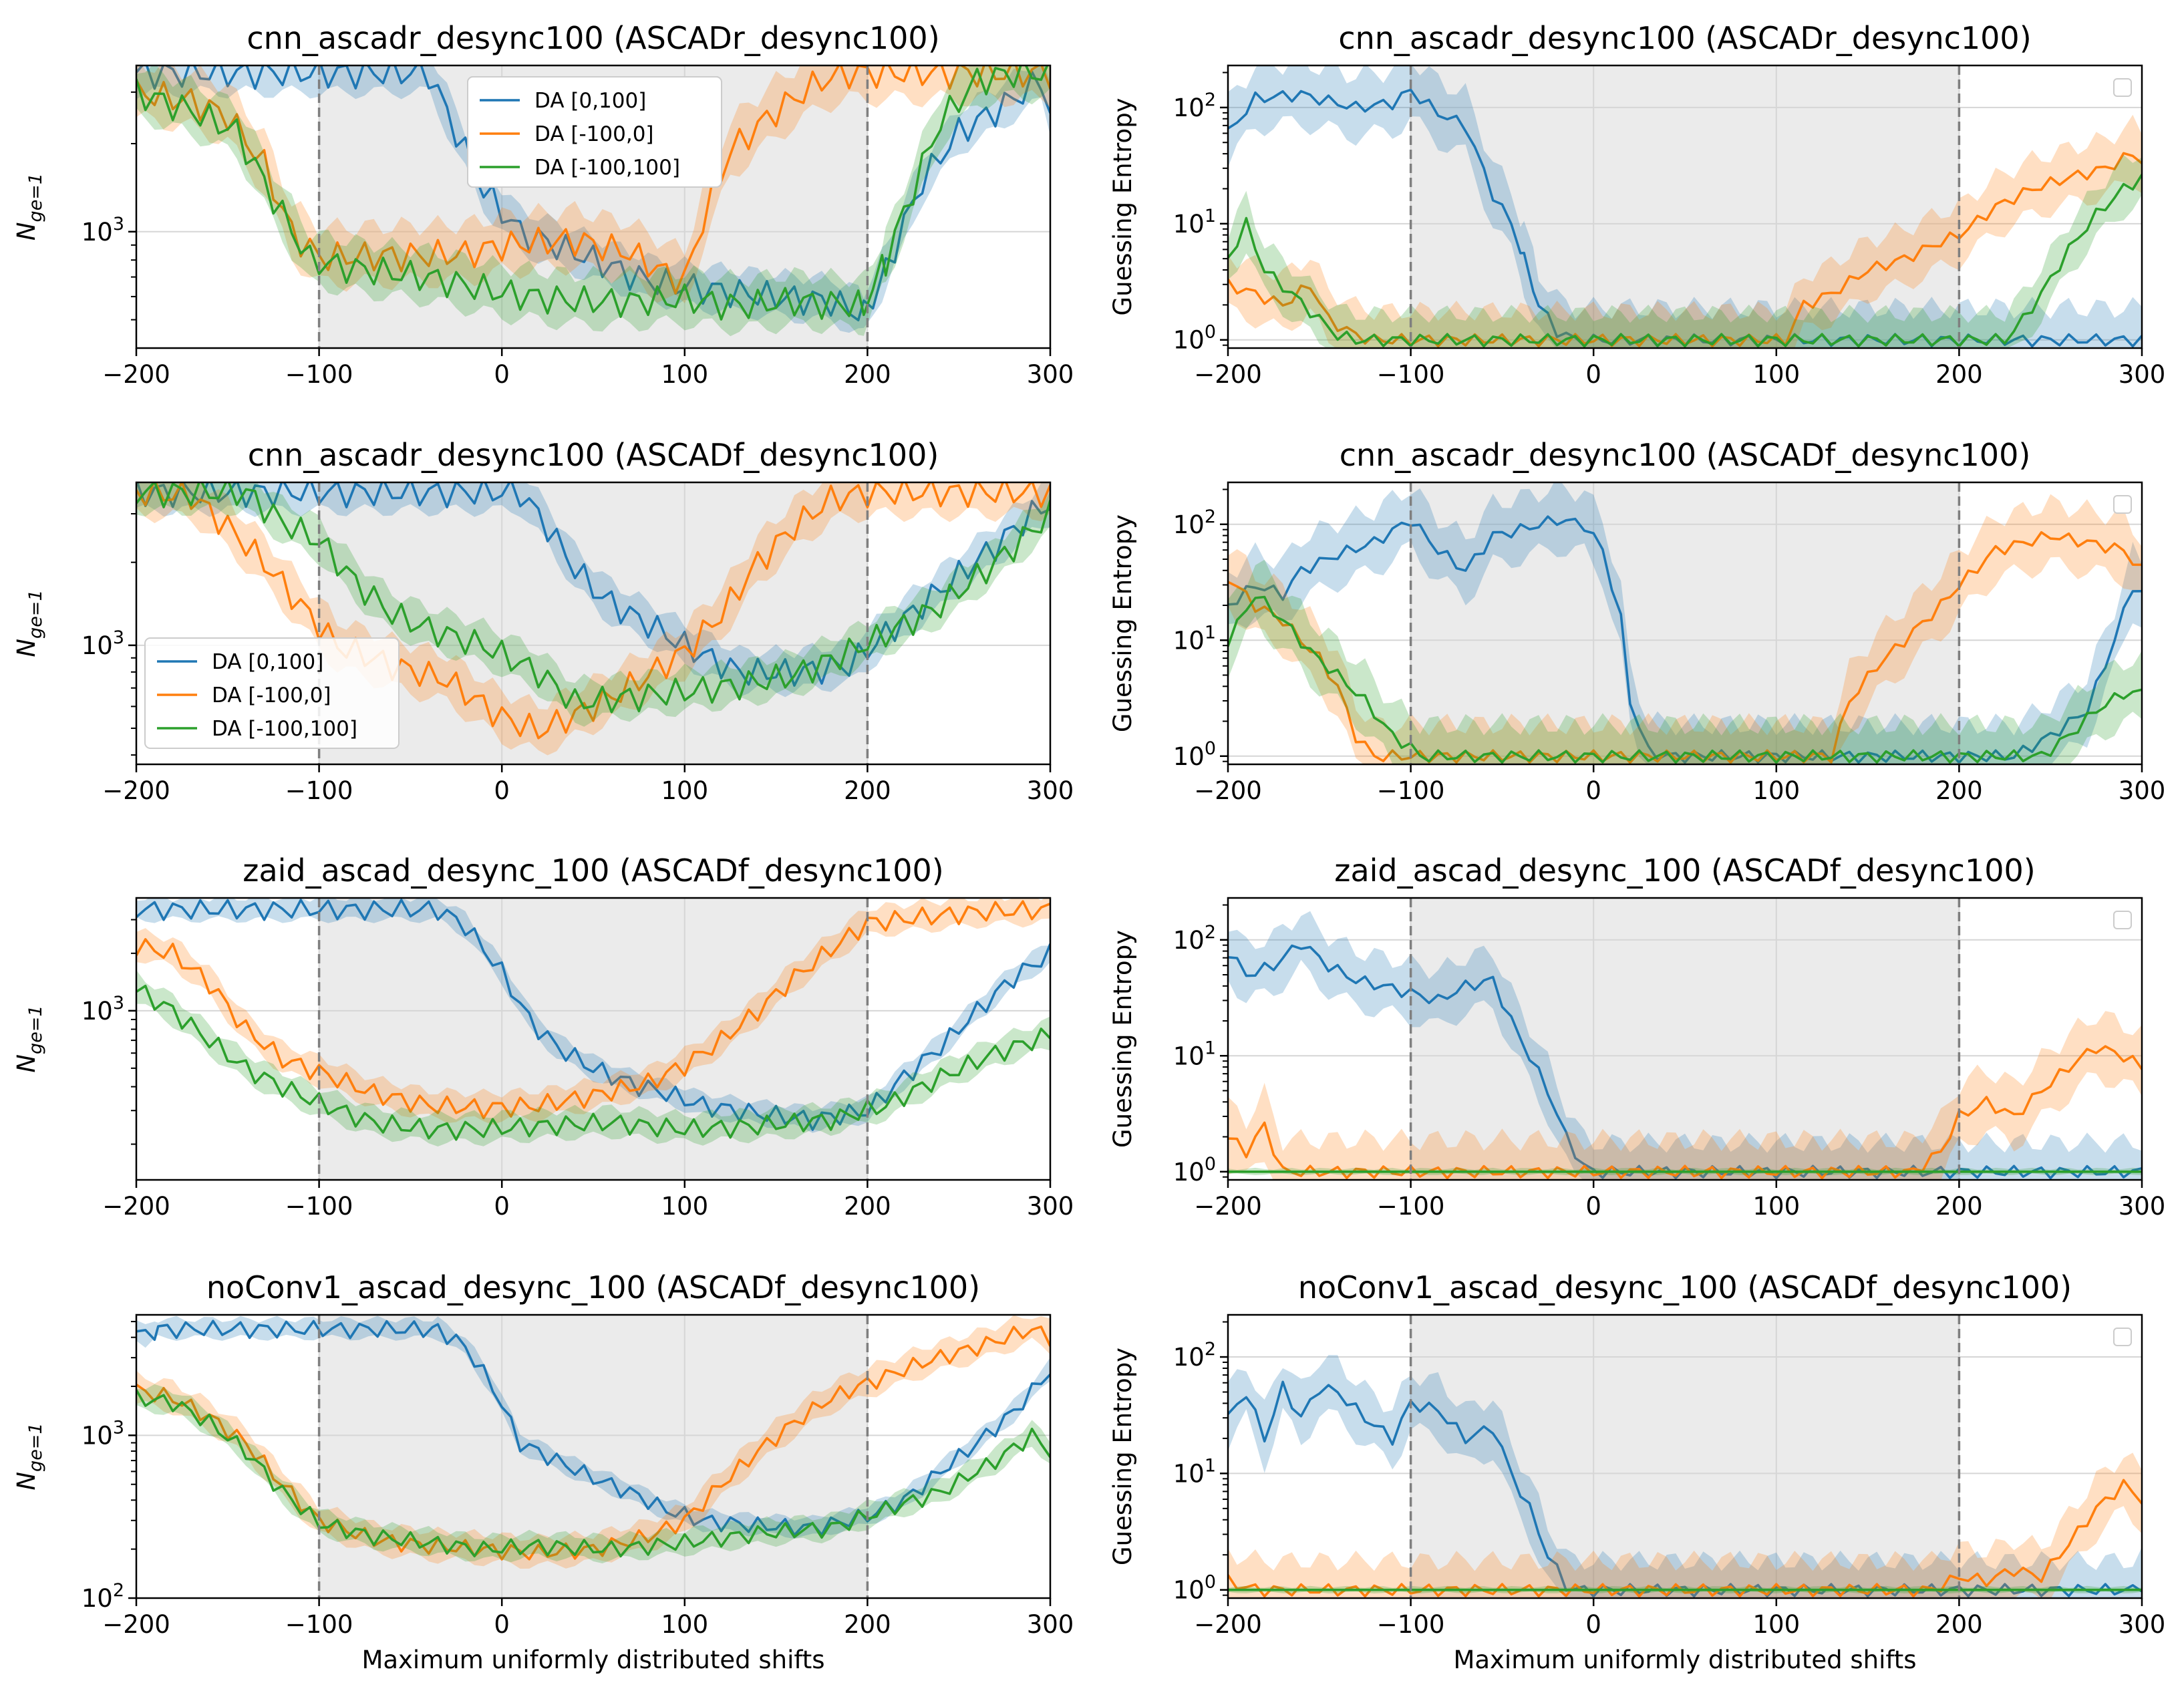 This screenshot has width=2184, height=1703. What do you see at coordinates (1194, 1589) in the screenshot?
I see `y-tick-label: 10⁰` at bounding box center [1194, 1589].